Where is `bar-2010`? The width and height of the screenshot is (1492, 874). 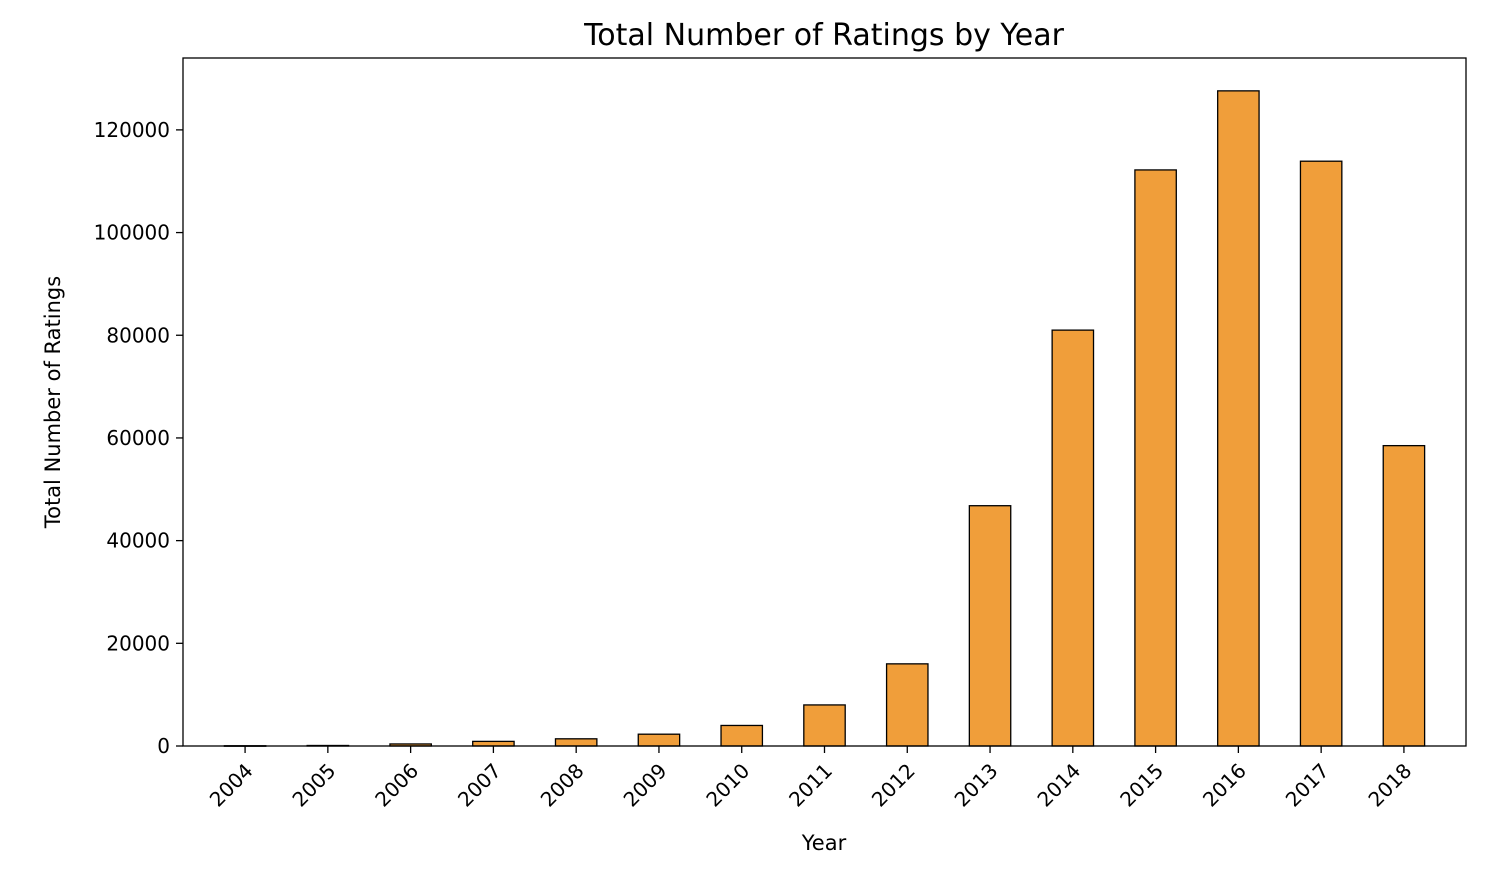
bar-2010 is located at coordinates (742, 735).